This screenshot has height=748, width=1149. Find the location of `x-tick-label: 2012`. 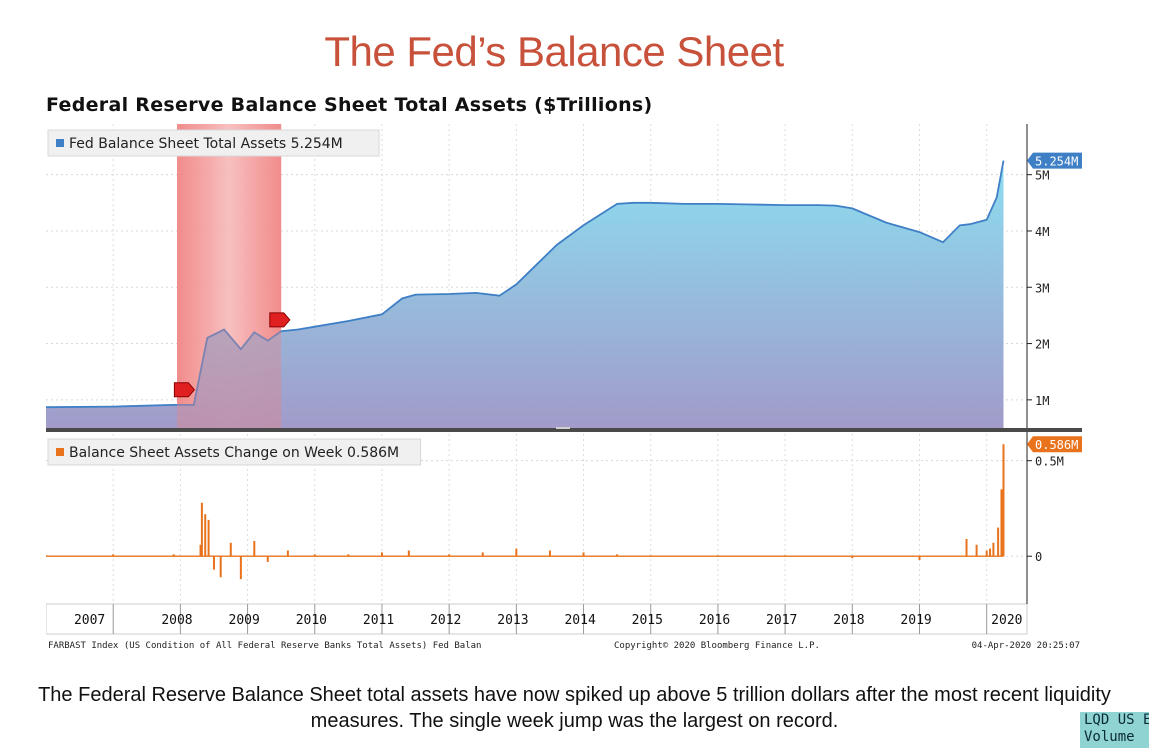

x-tick-label: 2012 is located at coordinates (445, 620).